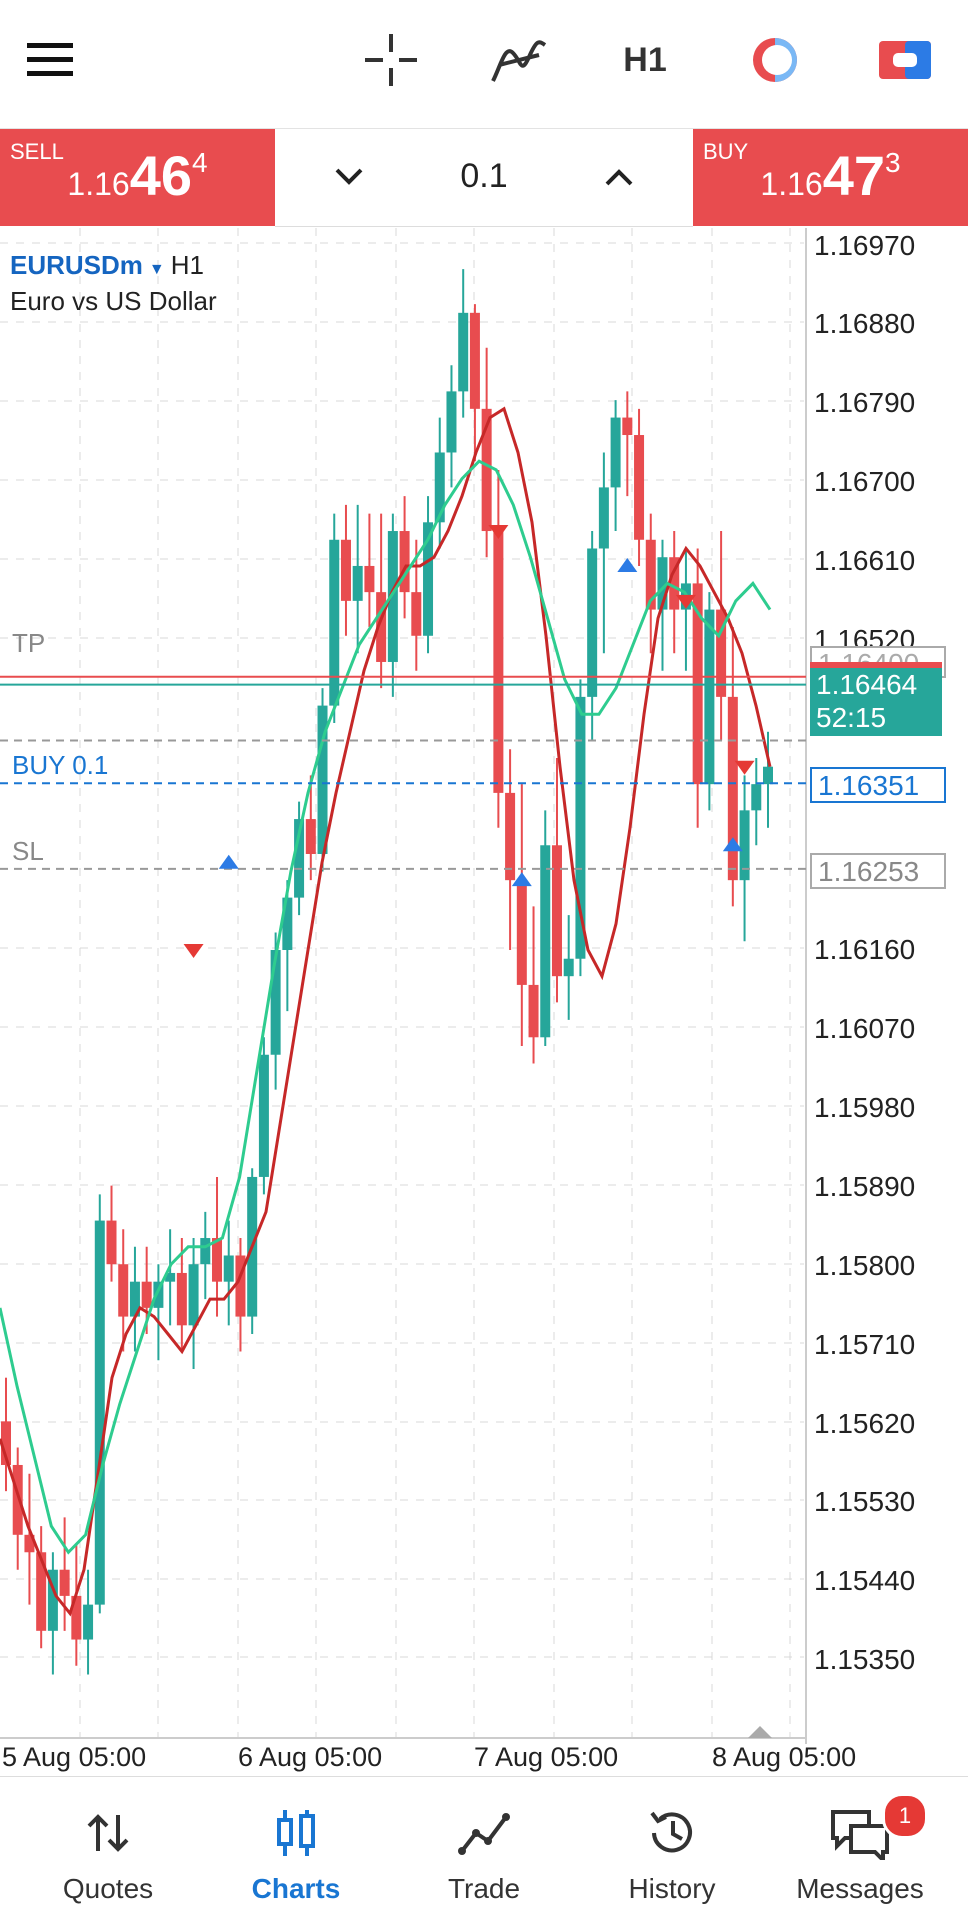 The height and width of the screenshot is (1921, 968). I want to click on price-axis-label: 1.16070, so click(865, 1028).